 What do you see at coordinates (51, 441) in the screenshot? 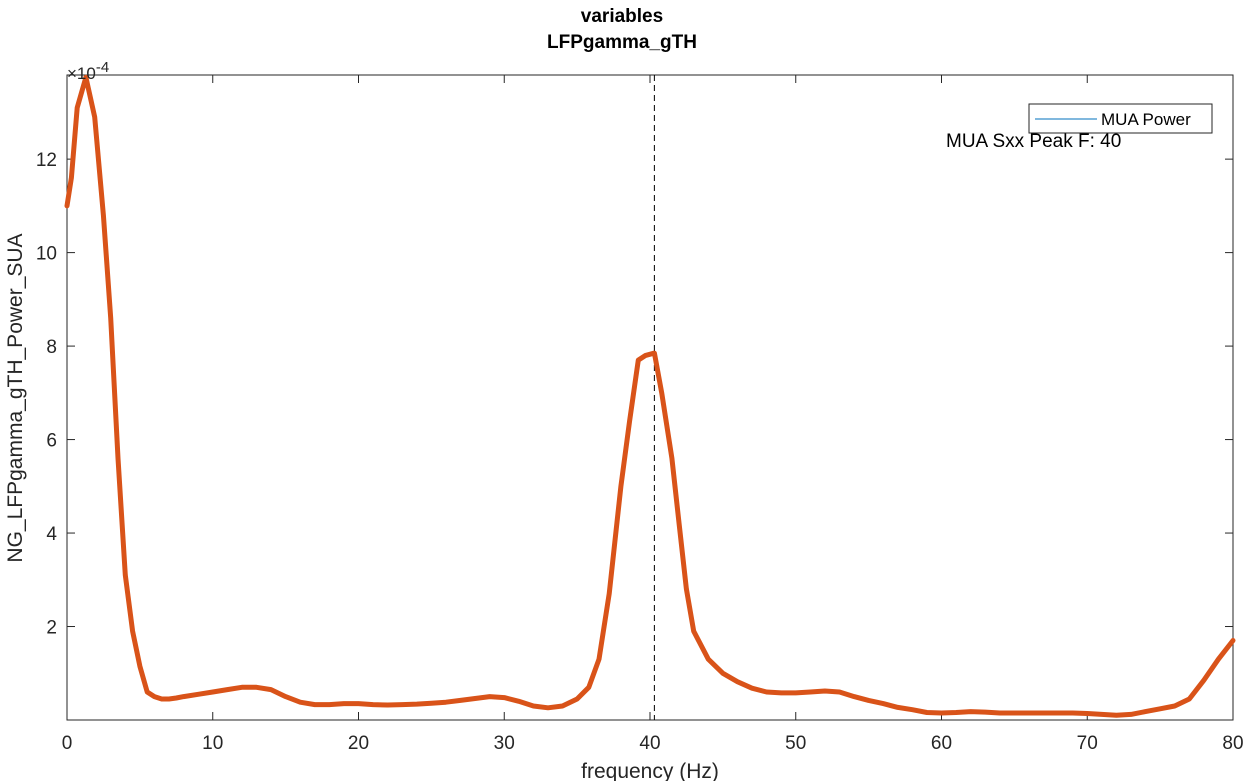
I see `y-tick-label: 6` at bounding box center [51, 441].